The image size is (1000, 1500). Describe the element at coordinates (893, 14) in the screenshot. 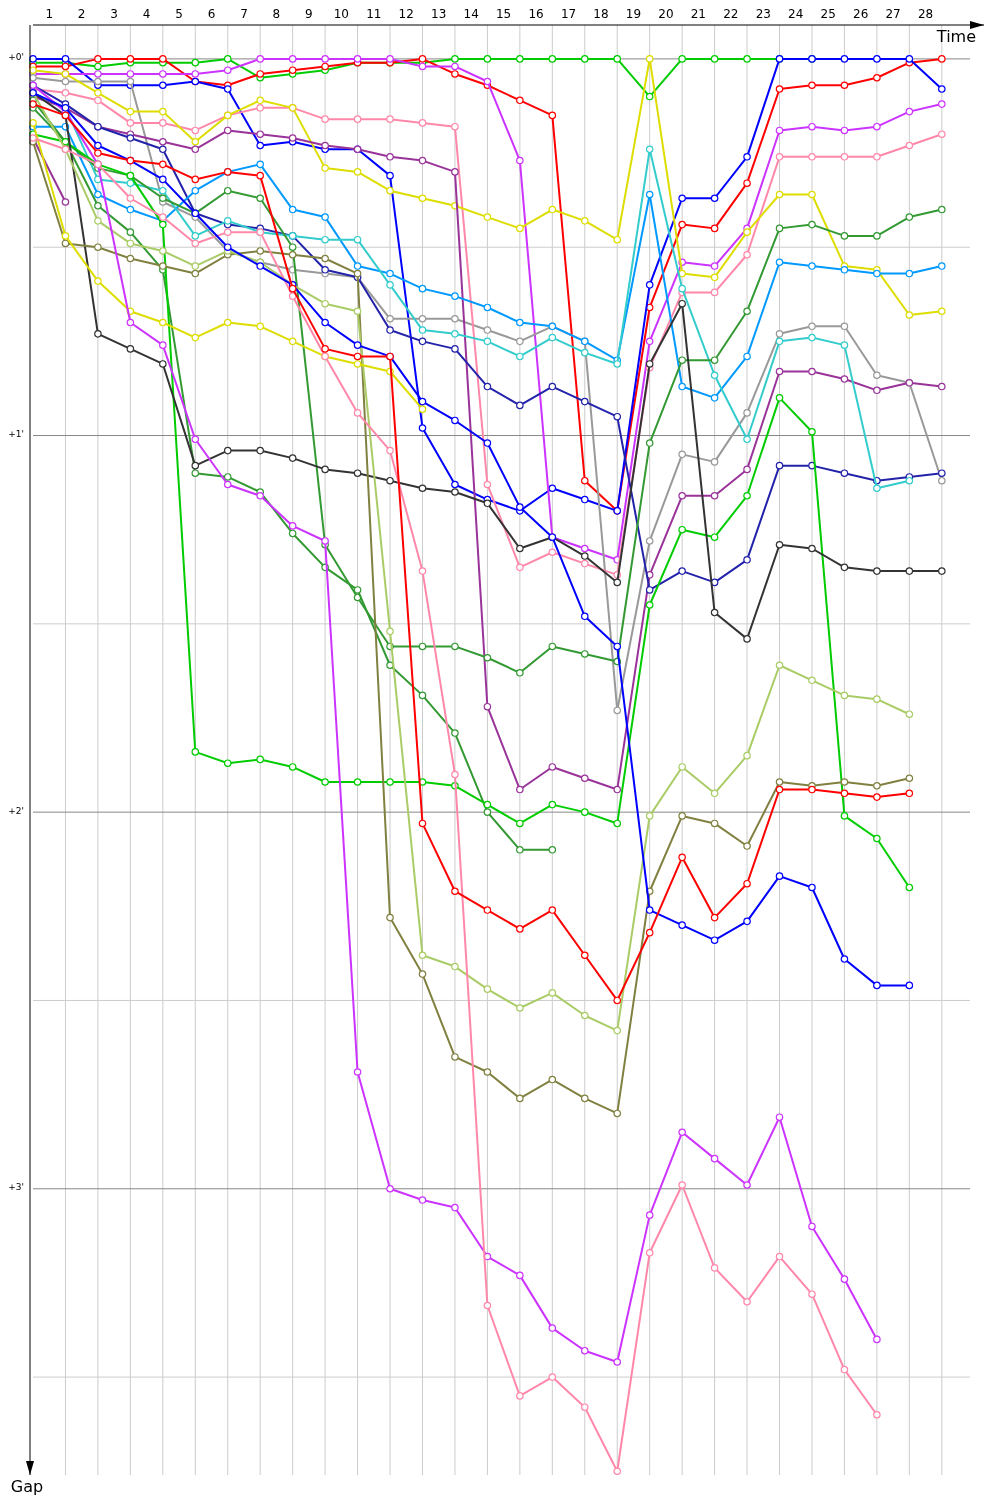

I see `x-tick-label: 27` at that location.